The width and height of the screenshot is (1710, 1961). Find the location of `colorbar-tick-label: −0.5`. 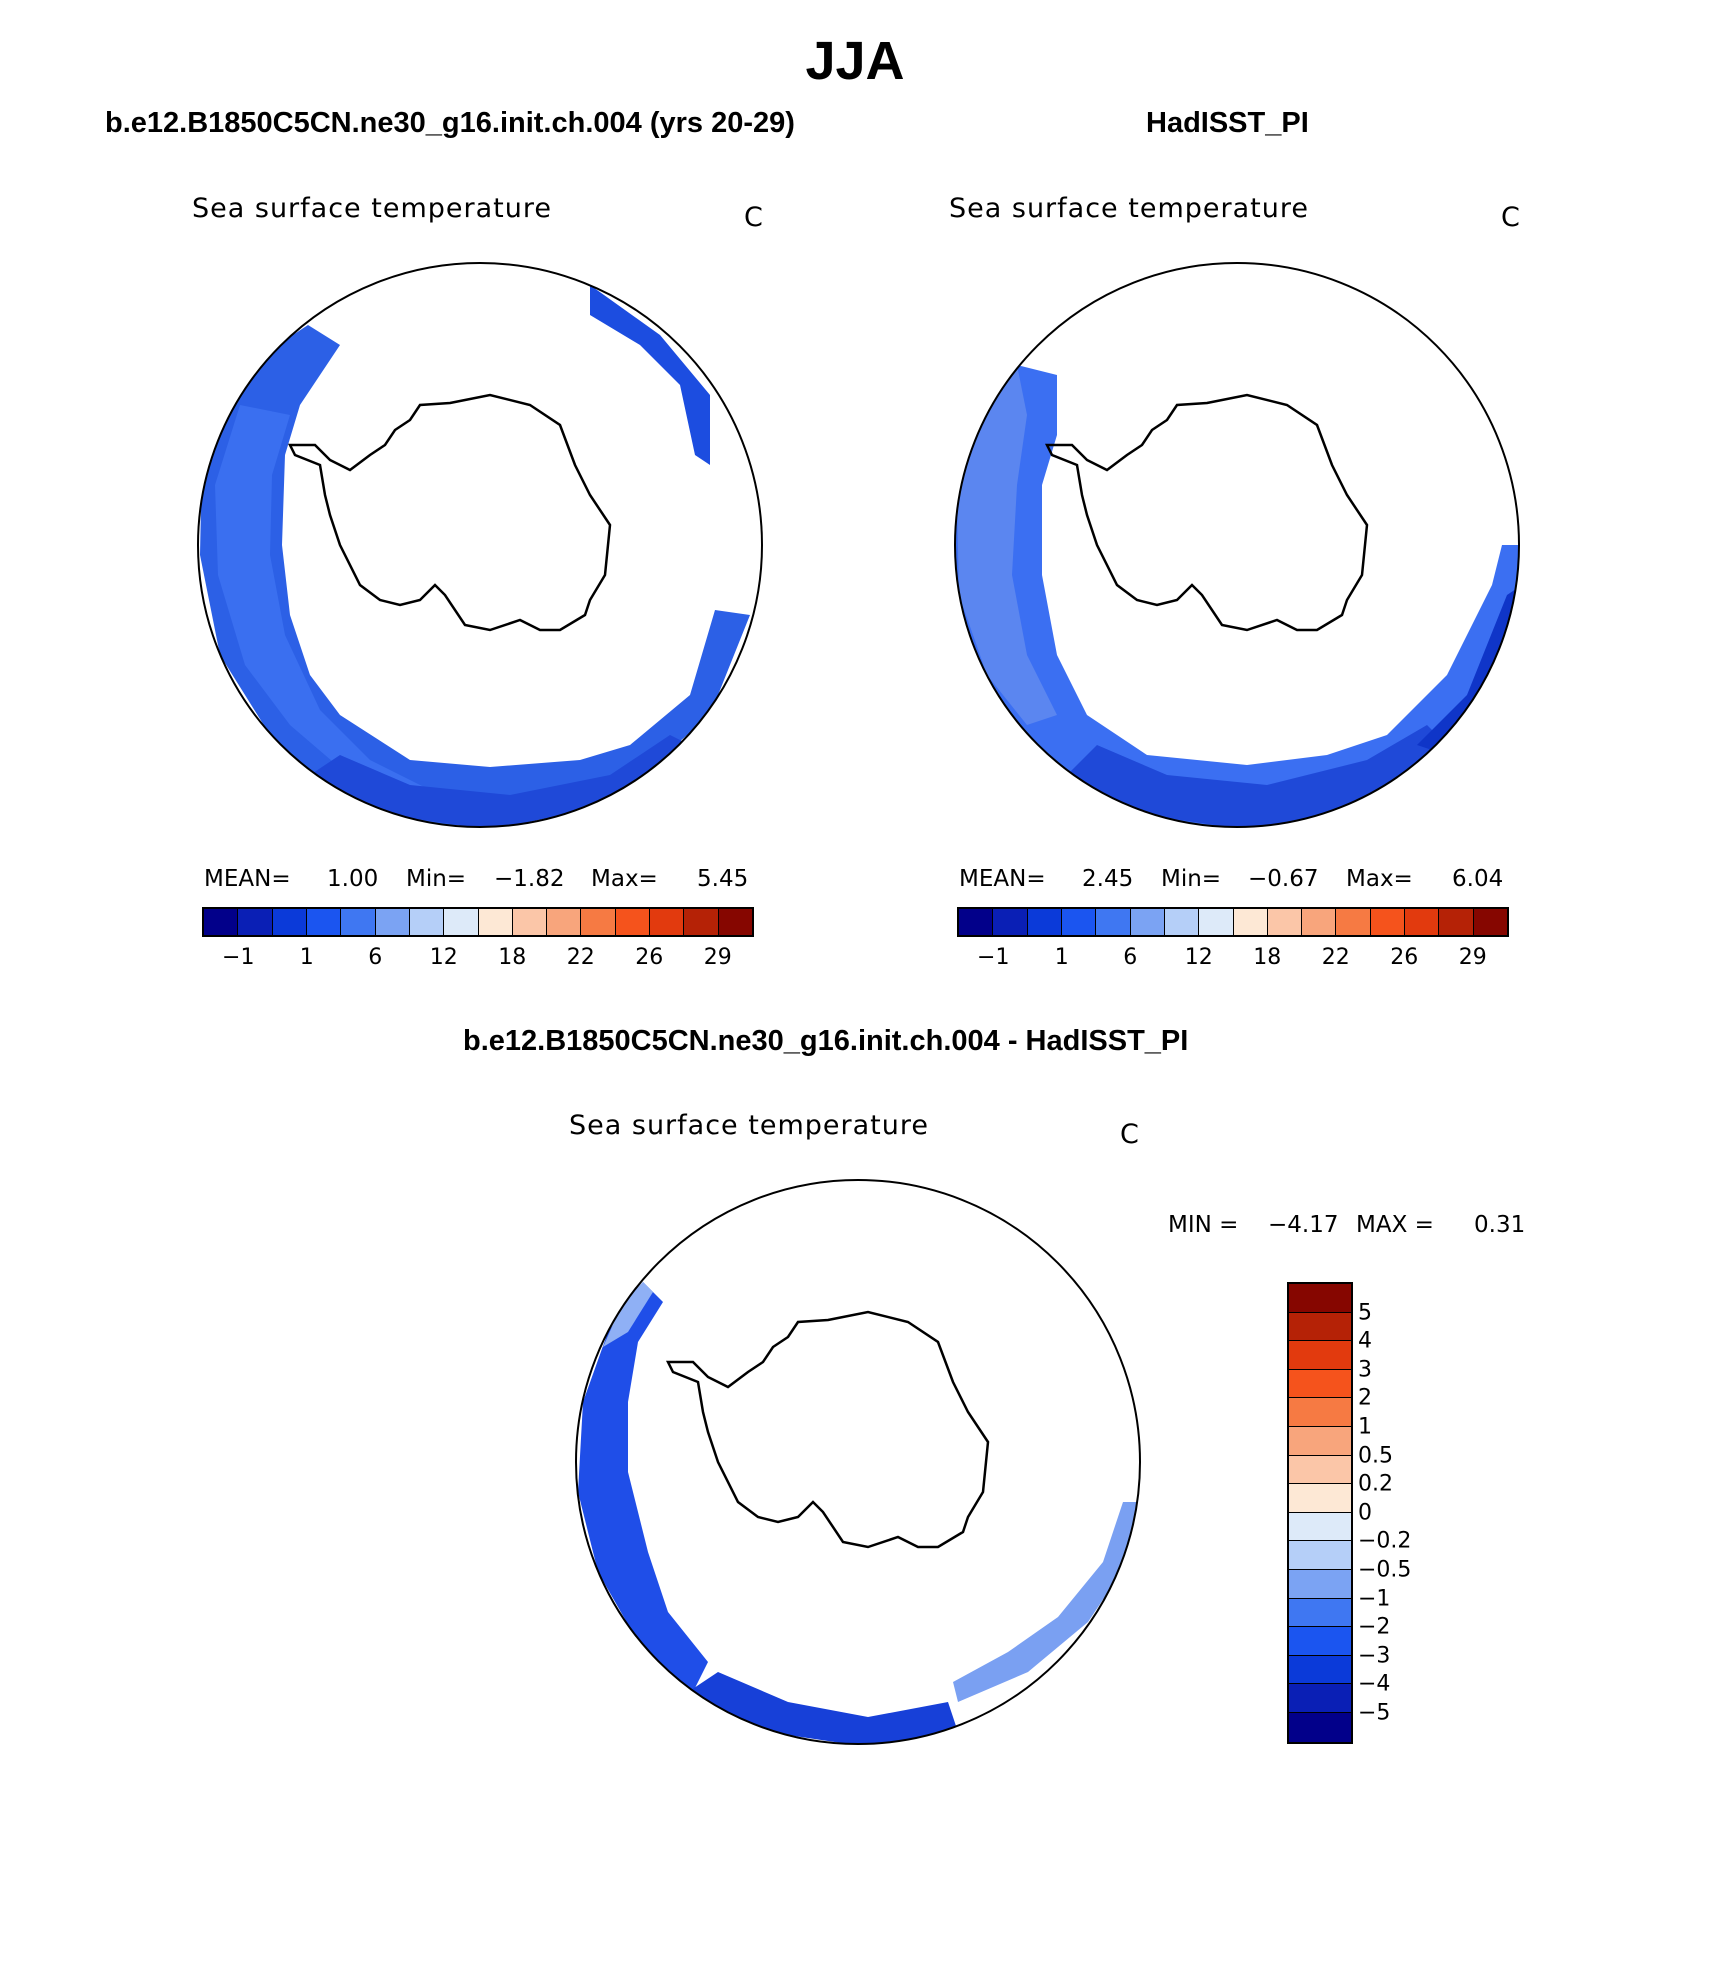

colorbar-tick-label: −0.5 is located at coordinates (1385, 1570).